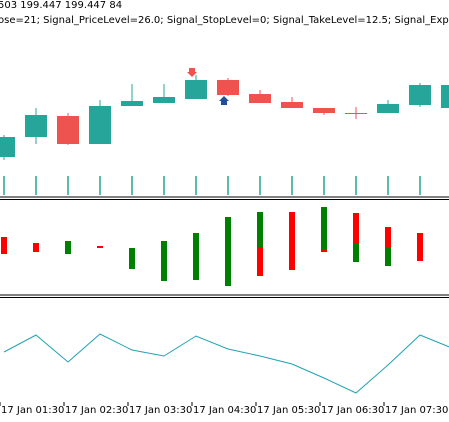 The height and width of the screenshot is (422, 449). What do you see at coordinates (160, 410) in the screenshot?
I see `x-tick-label: 17 Jan 03:30` at bounding box center [160, 410].